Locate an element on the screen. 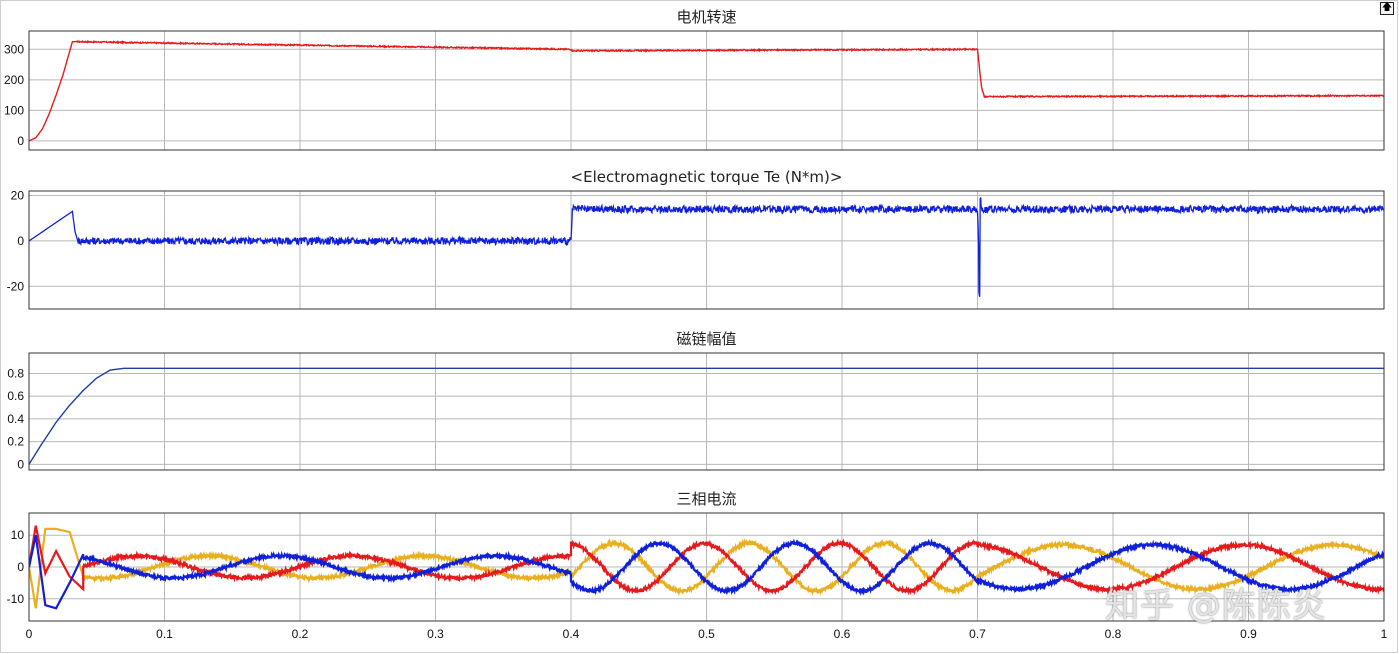 Image resolution: width=1399 pixels, height=654 pixels. y-tick-label: 0.2 is located at coordinates (15, 442).